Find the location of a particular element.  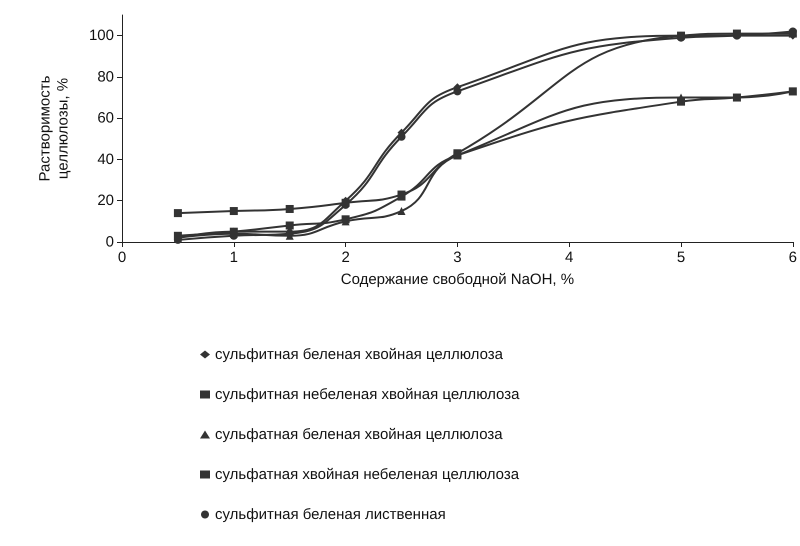

y-tick-label: 0 is located at coordinates (110, 242).